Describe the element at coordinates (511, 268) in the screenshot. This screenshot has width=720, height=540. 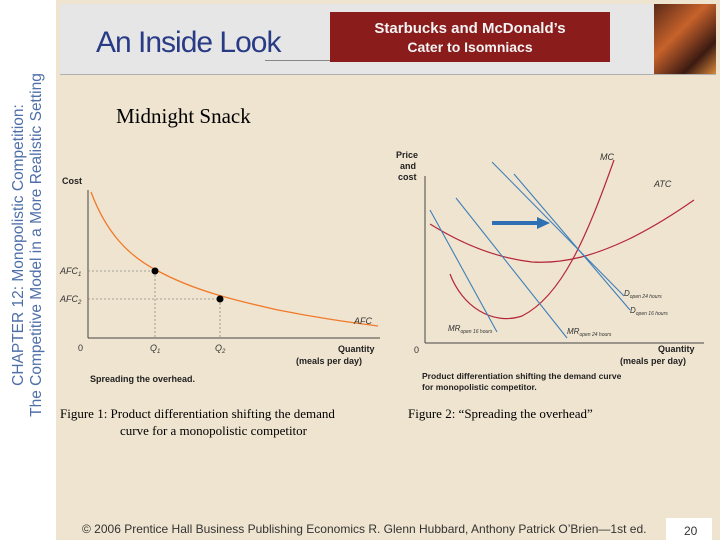
I see `mr-24h-line` at that location.